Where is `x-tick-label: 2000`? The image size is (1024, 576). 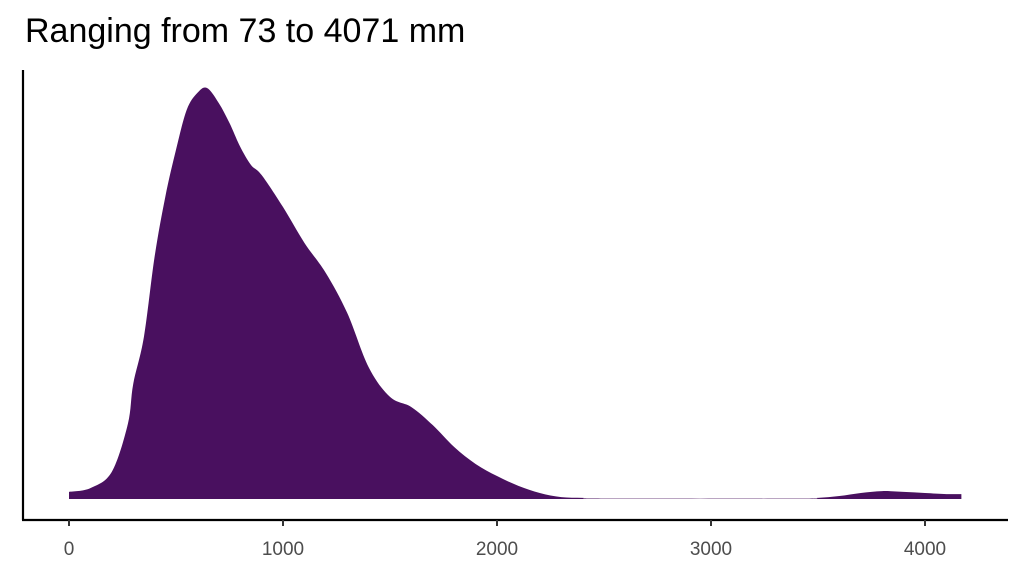
x-tick-label: 2000 is located at coordinates (497, 549).